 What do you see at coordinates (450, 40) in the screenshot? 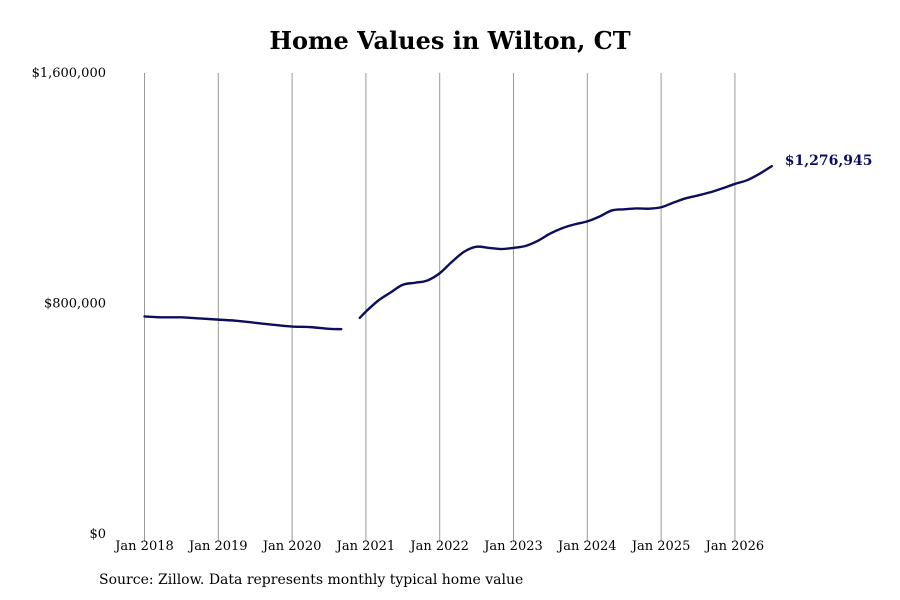
I see `chart-title: Home Values in Wilton, CT` at bounding box center [450, 40].